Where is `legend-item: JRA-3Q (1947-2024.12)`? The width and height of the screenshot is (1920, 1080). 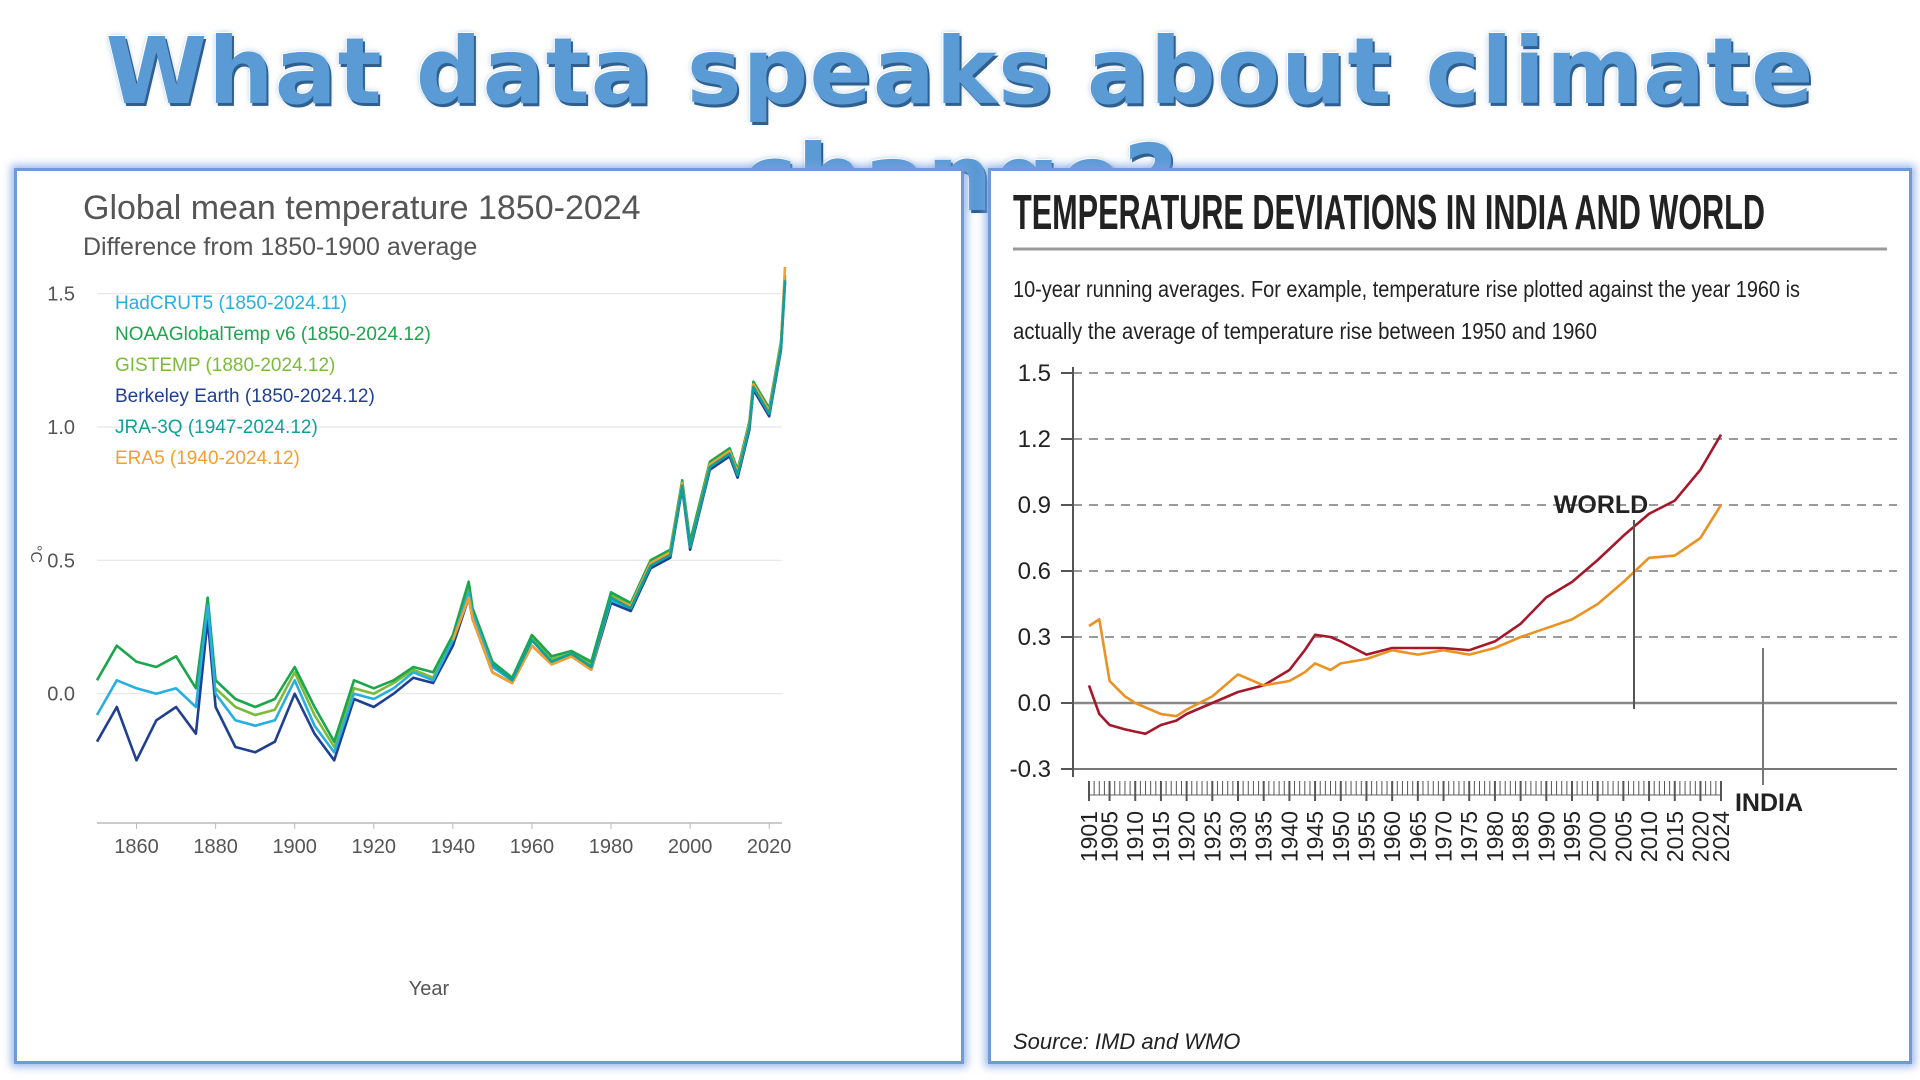
legend-item: JRA-3Q (1947-2024.12) is located at coordinates (216, 427).